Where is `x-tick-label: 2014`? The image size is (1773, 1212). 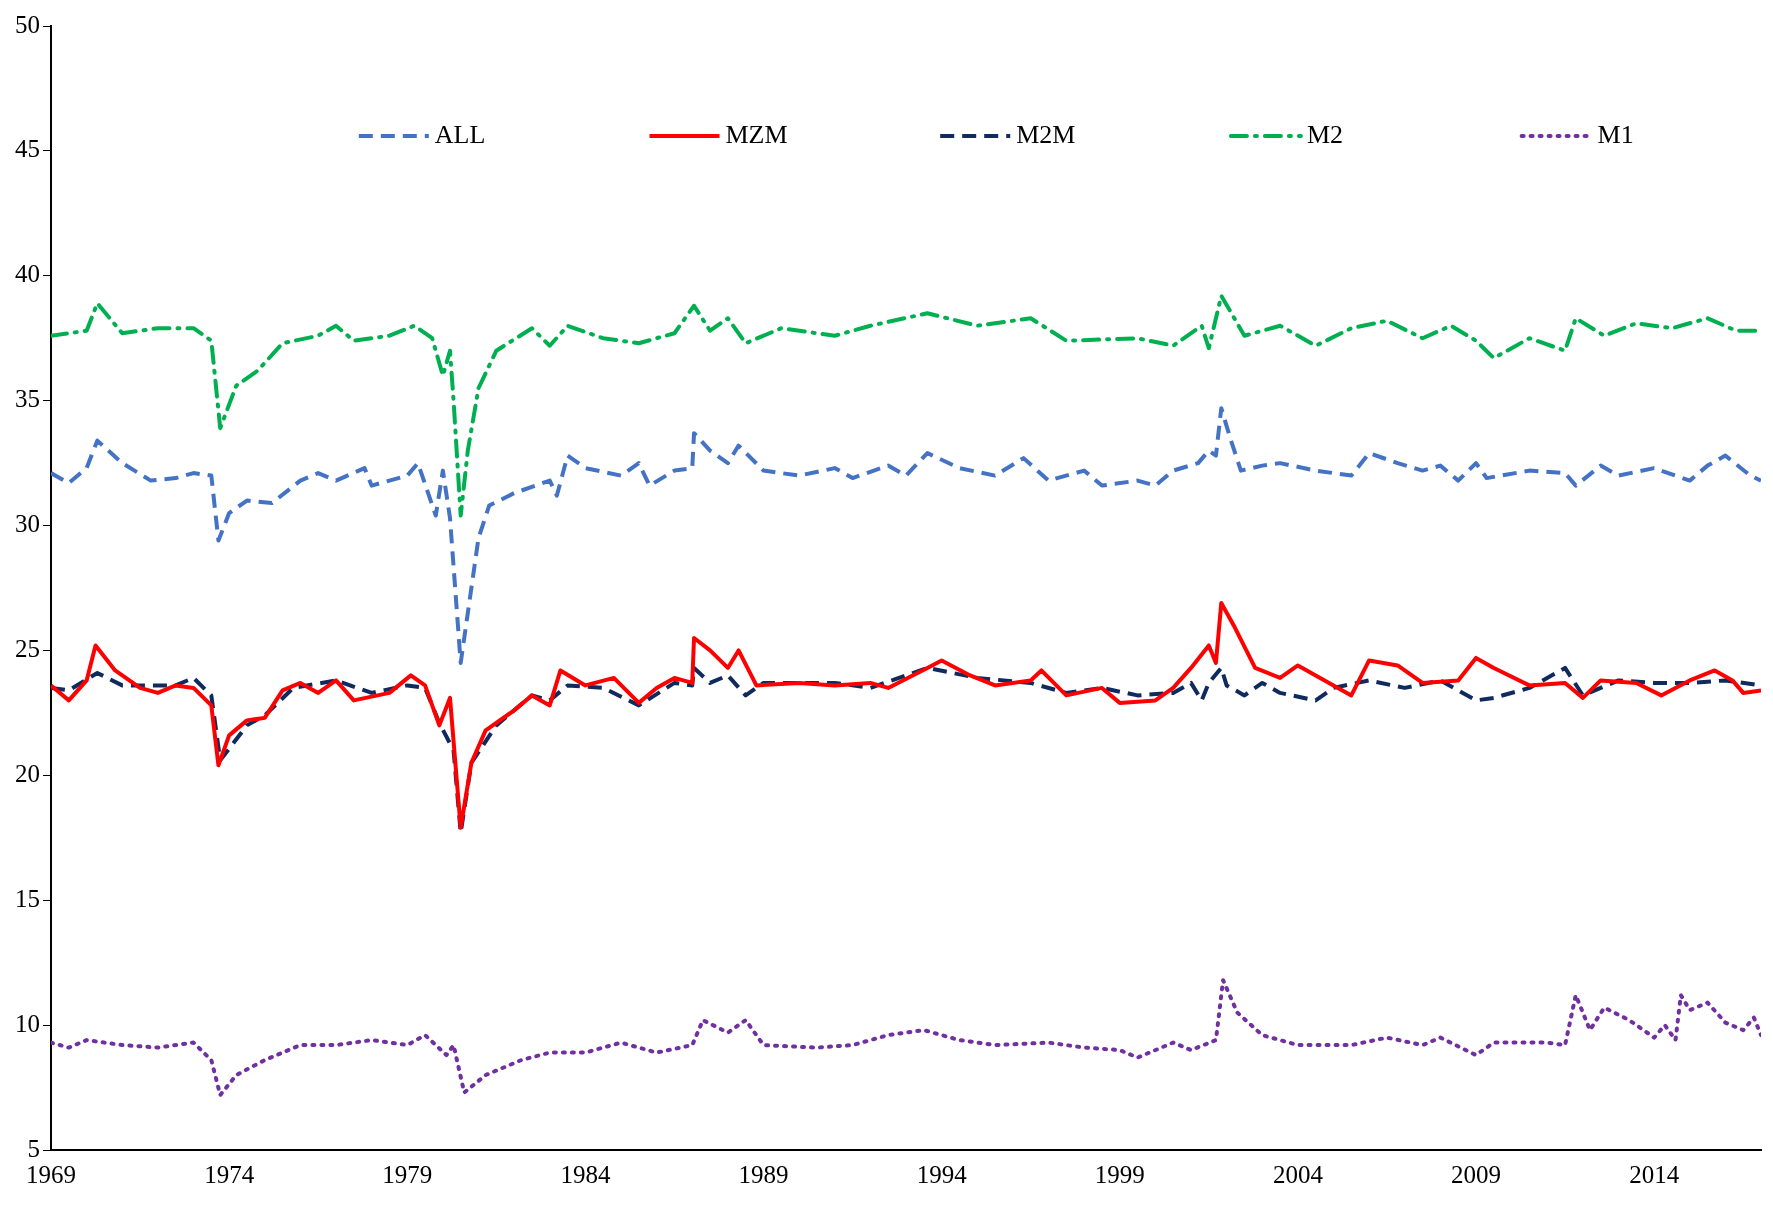 x-tick-label: 2014 is located at coordinates (1654, 1174).